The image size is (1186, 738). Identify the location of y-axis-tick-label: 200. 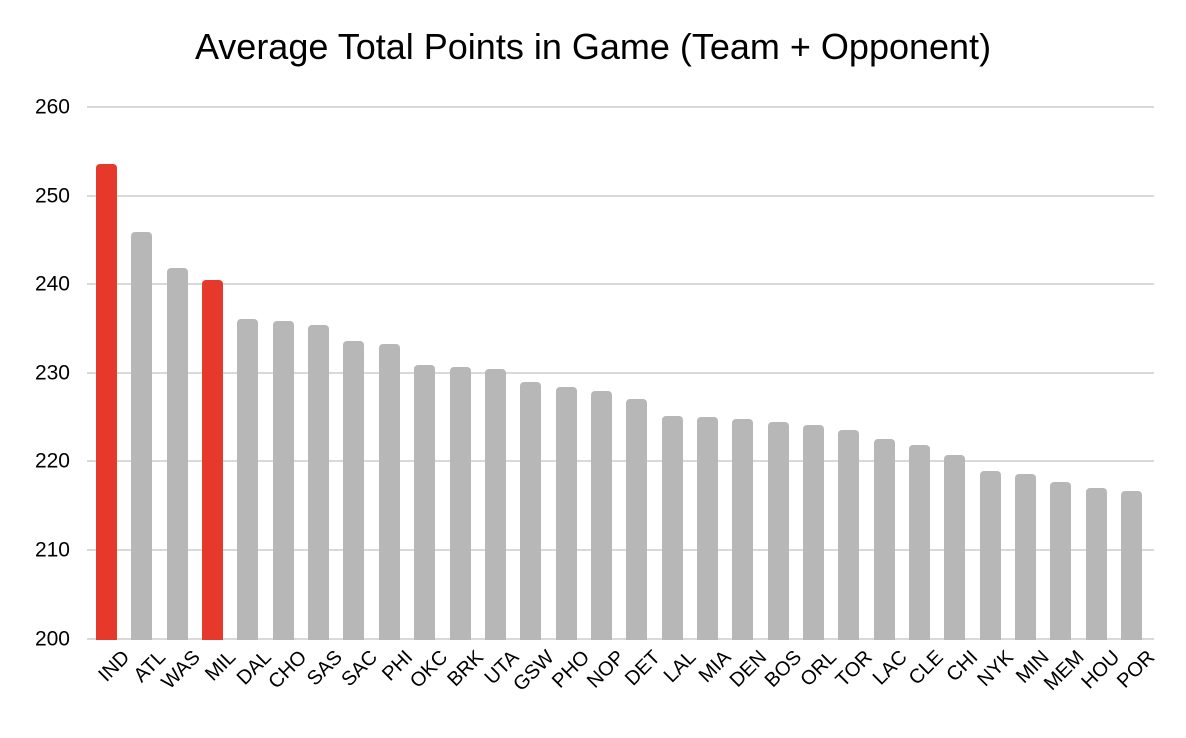
(52, 639).